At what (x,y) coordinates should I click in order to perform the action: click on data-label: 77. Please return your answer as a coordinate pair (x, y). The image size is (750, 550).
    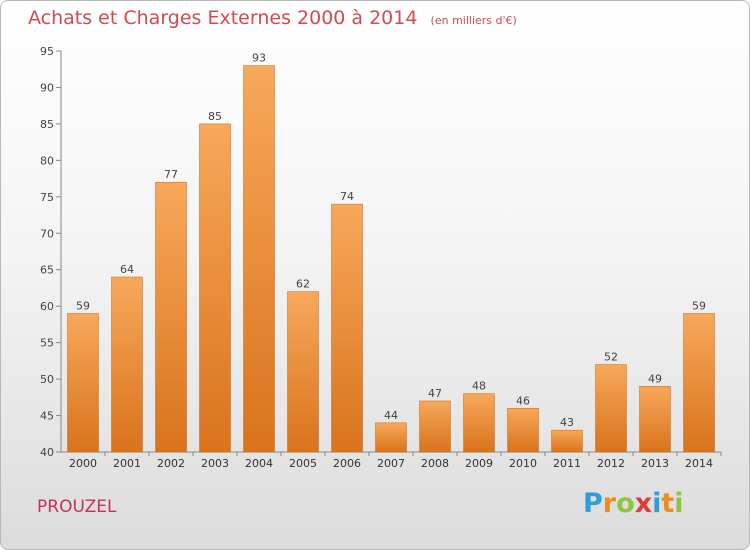
    Looking at the image, I should click on (171, 174).